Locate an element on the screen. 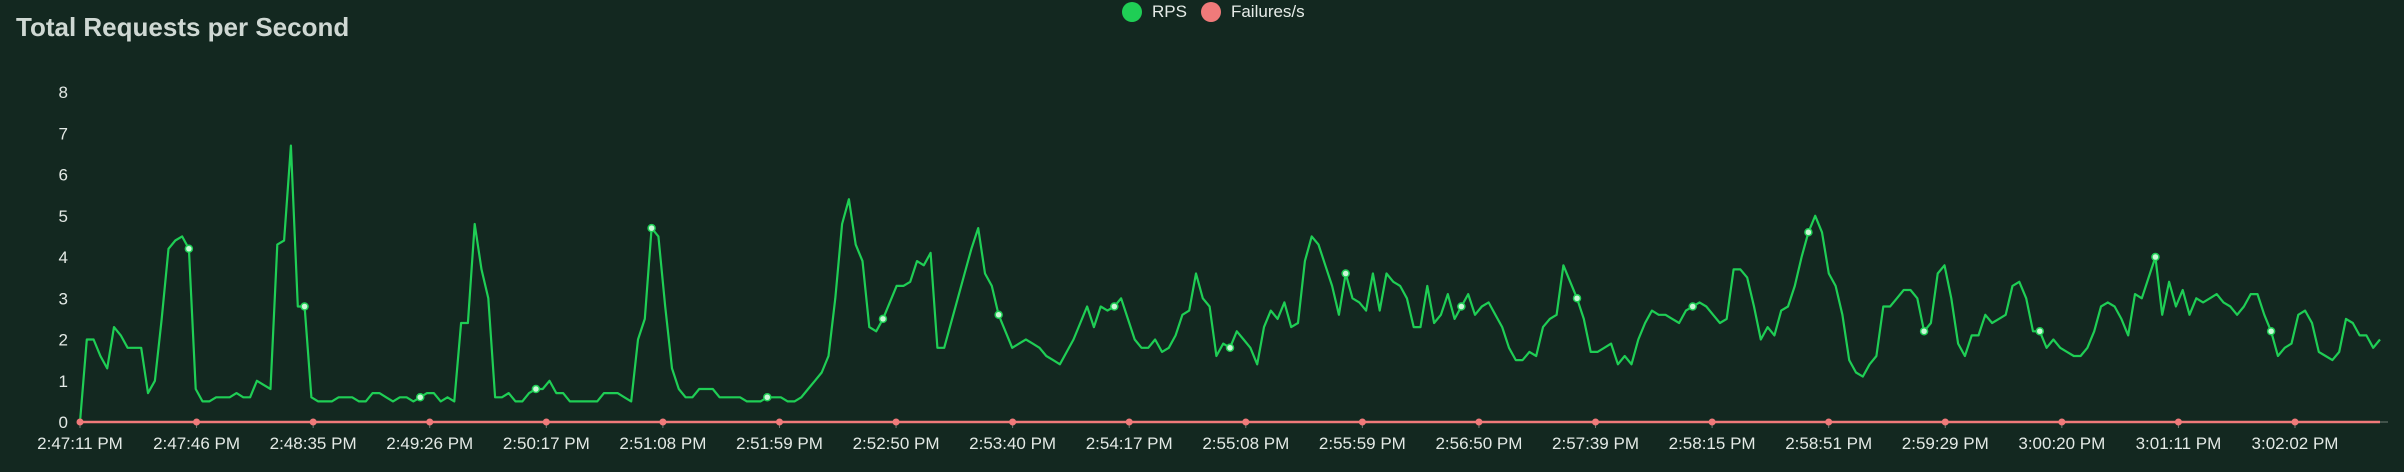  x-tick-label: 2:48:35 PM is located at coordinates (313, 443).